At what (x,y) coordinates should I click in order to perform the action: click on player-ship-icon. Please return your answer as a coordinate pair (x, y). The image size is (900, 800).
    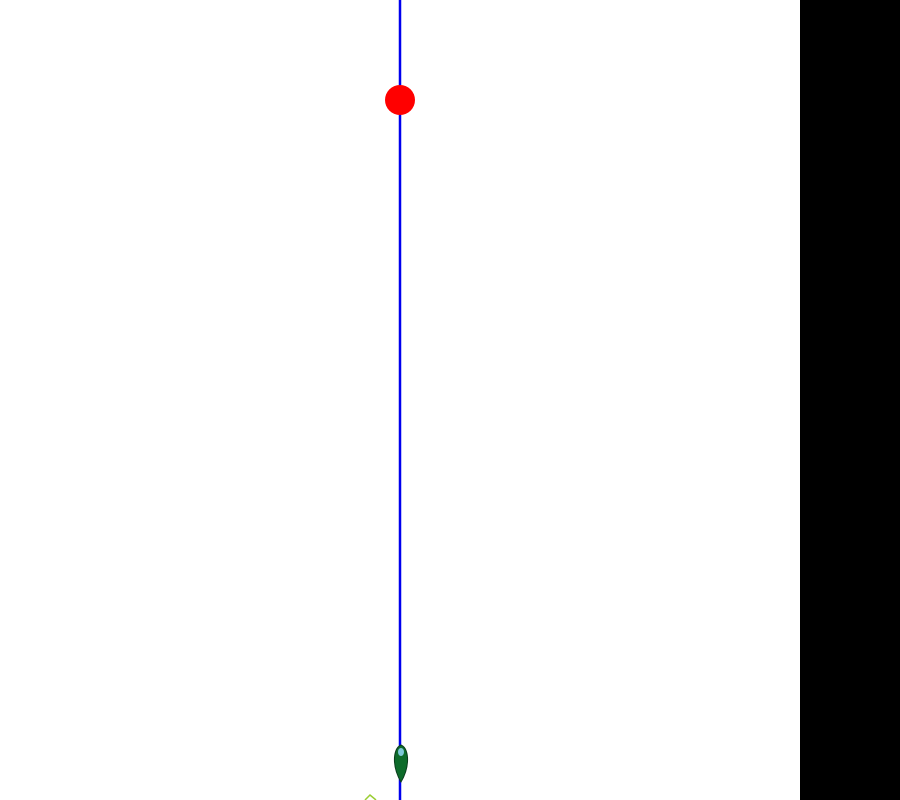
    Looking at the image, I should click on (401, 763).